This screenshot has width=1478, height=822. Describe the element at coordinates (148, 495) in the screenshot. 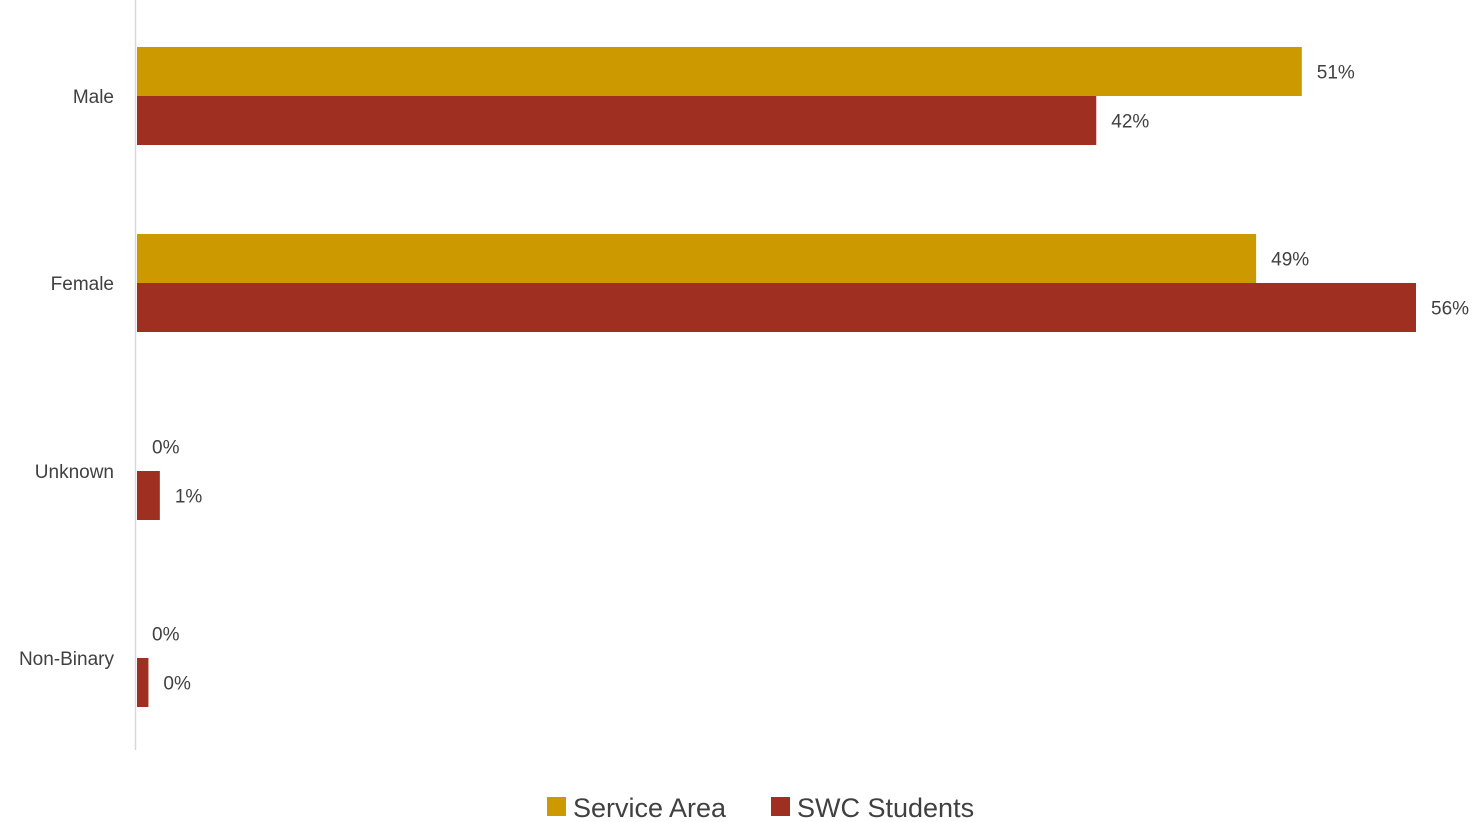

I see `bar-swc-students-unknown` at that location.